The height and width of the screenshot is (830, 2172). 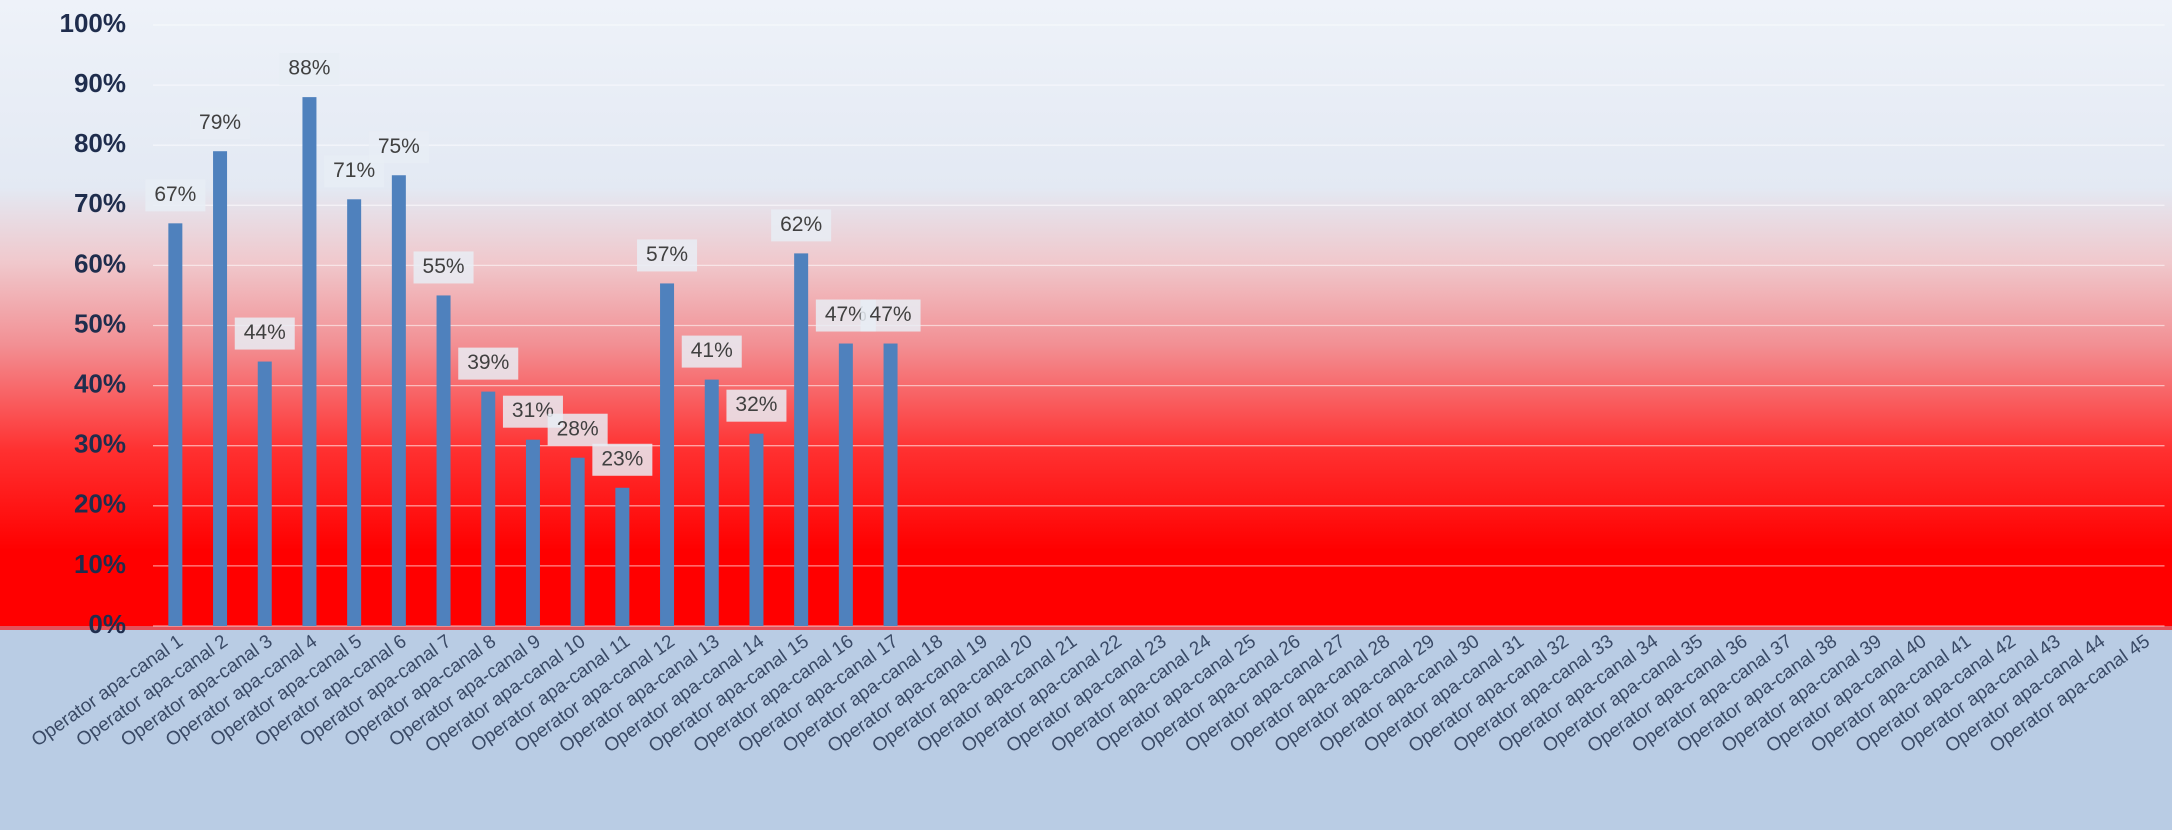 What do you see at coordinates (107, 624) in the screenshot?
I see `y-tick-label: 0%` at bounding box center [107, 624].